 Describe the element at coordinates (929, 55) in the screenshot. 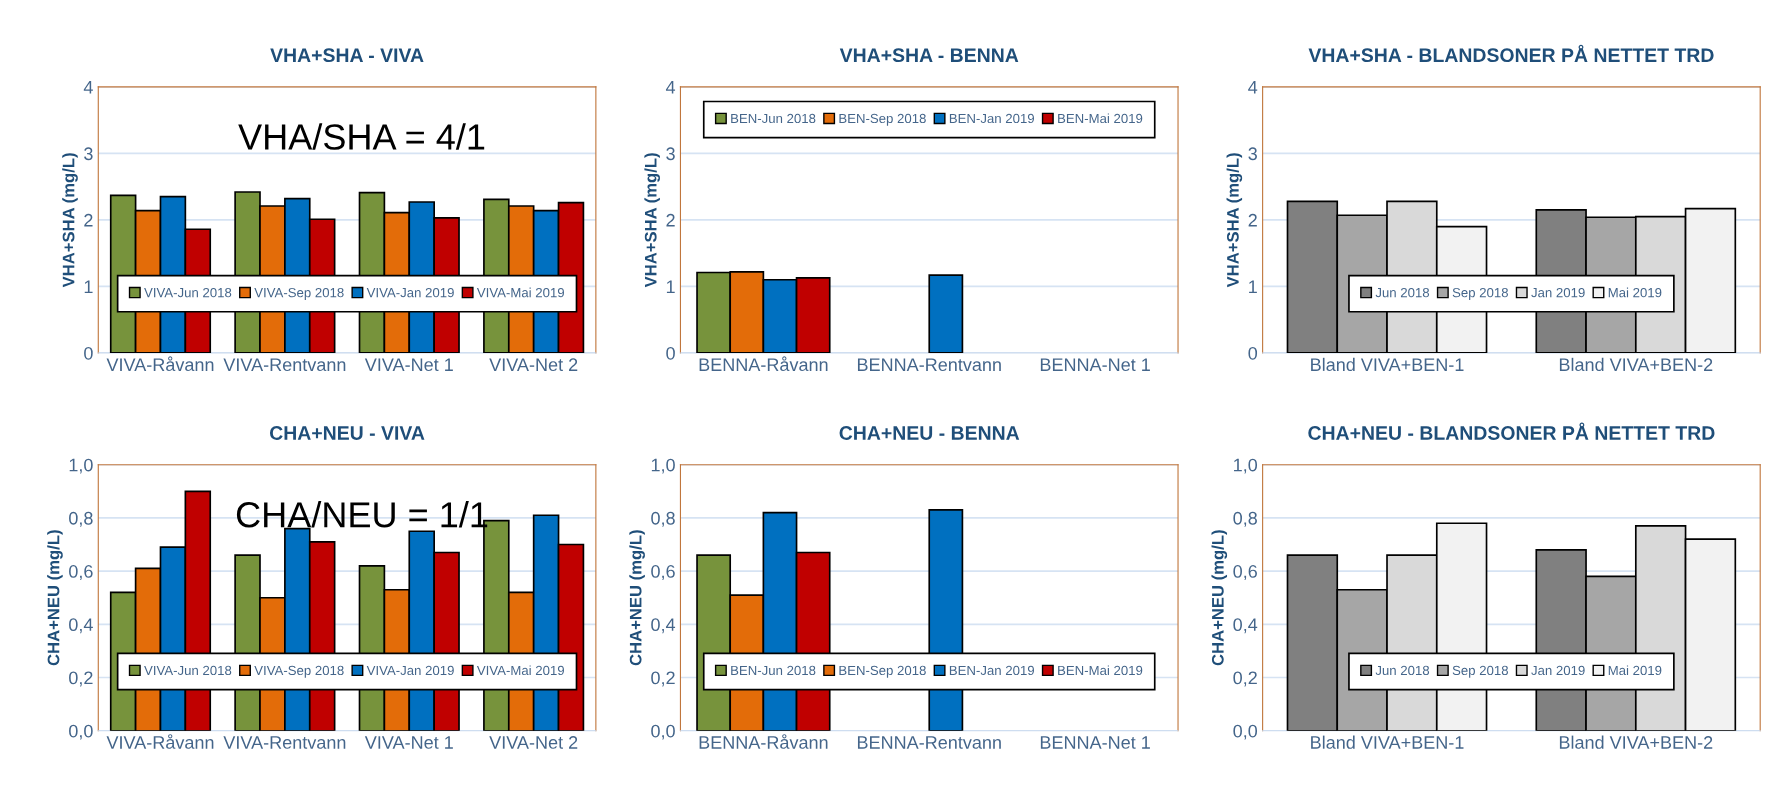

I see `chart-title: VHA+SHA - BENNA` at that location.